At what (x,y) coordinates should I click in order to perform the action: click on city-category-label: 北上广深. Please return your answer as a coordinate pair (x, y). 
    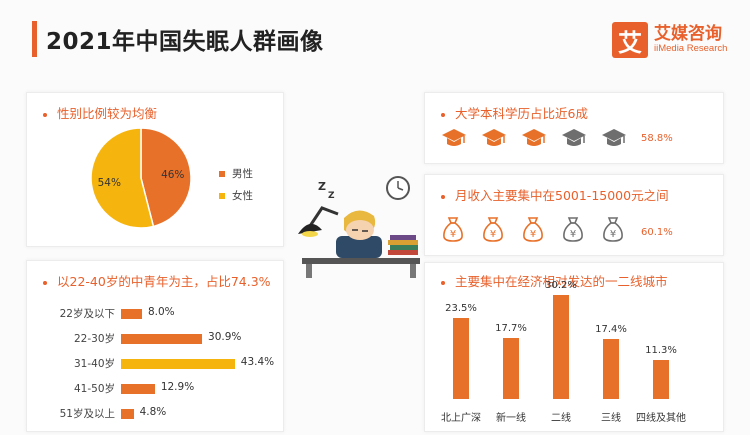
    Looking at the image, I should click on (461, 418).